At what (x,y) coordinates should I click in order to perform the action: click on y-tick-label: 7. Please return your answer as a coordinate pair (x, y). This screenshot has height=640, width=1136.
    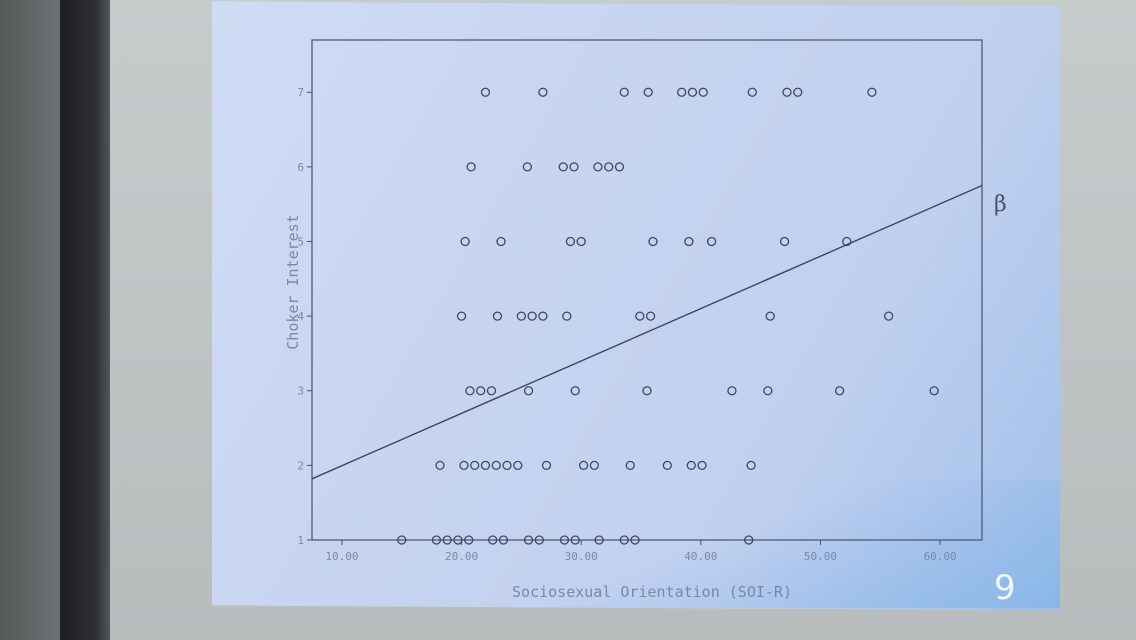
    Looking at the image, I should click on (300, 92).